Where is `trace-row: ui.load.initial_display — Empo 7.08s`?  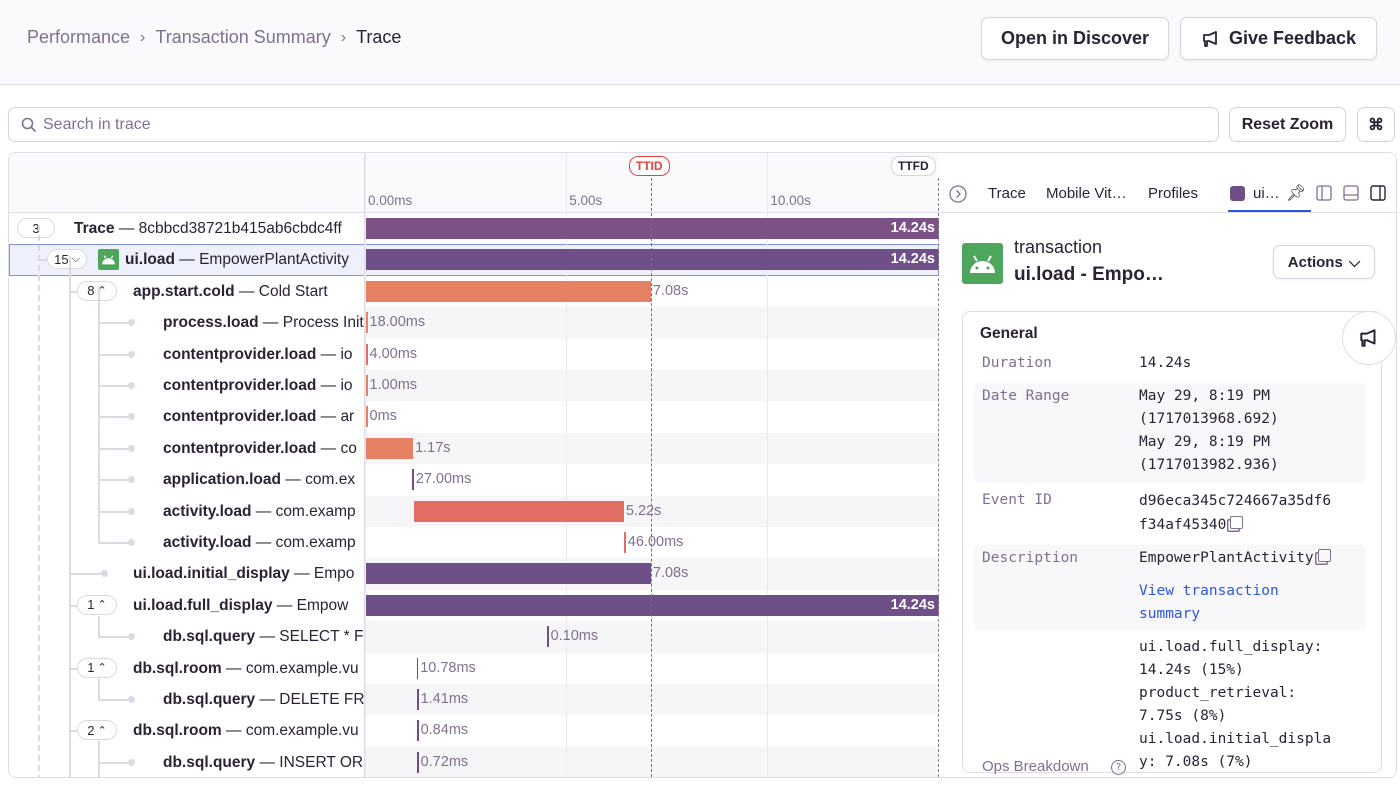 trace-row: ui.load.initial_display — Empo 7.08s is located at coordinates (474, 574).